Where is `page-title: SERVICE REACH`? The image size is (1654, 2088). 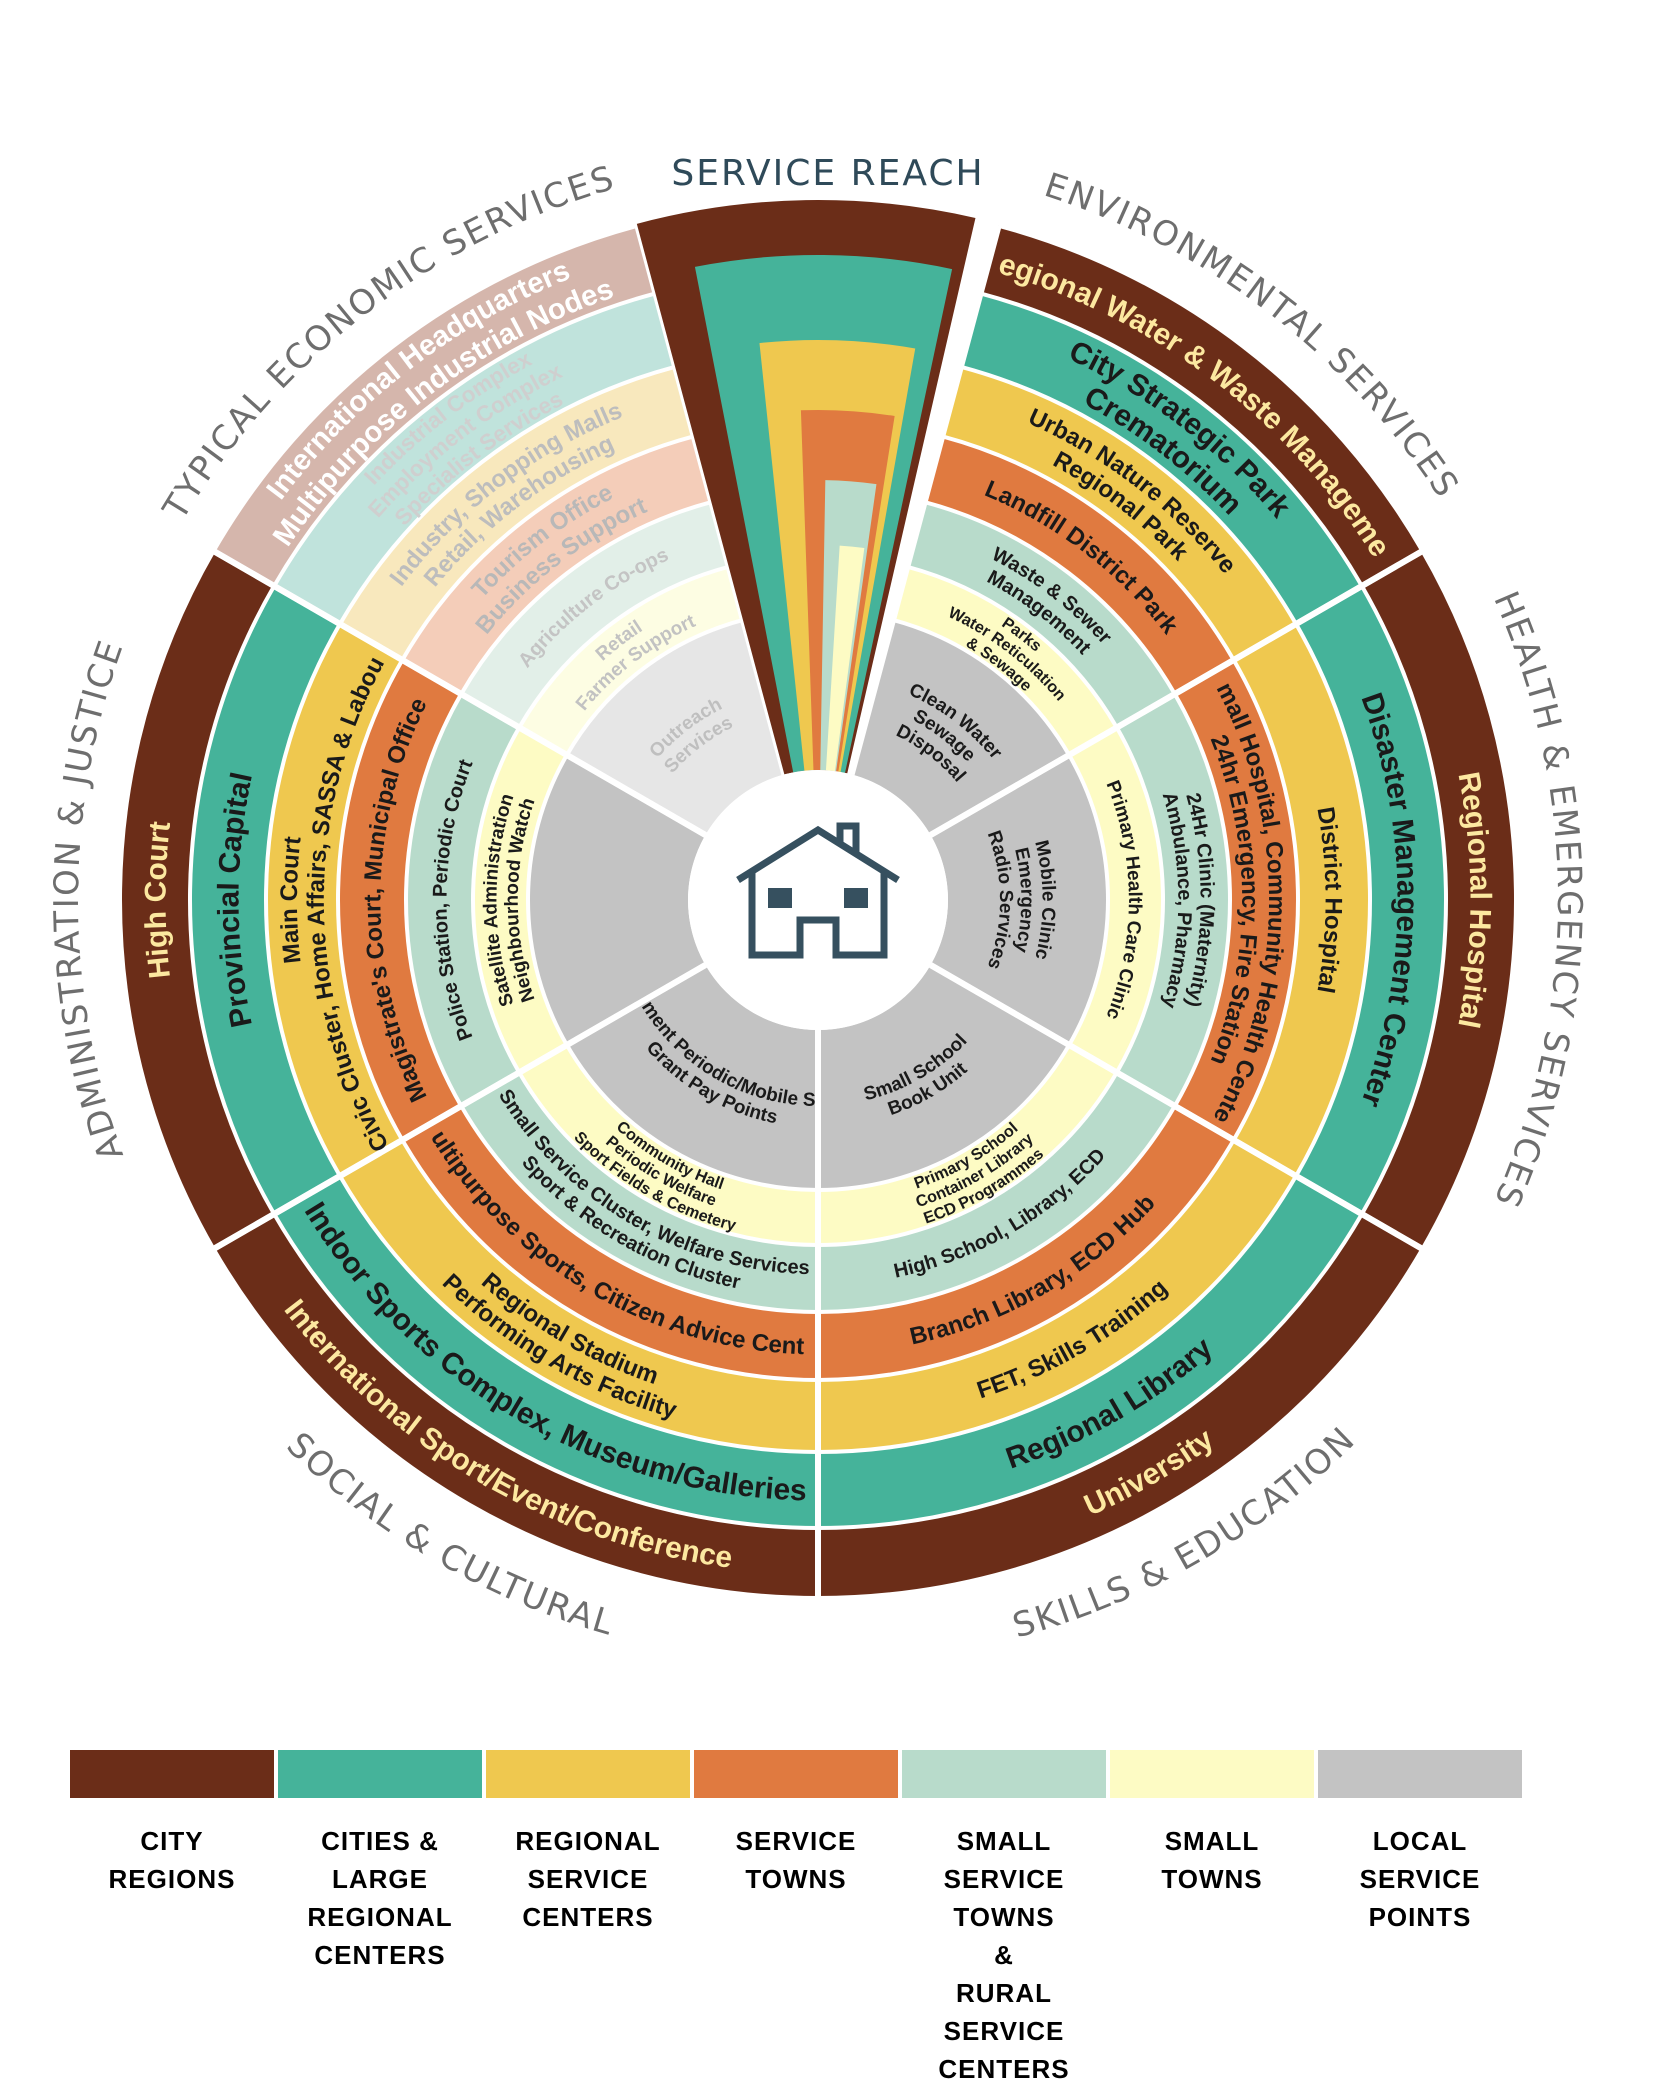
page-title: SERVICE REACH is located at coordinates (827, 173).